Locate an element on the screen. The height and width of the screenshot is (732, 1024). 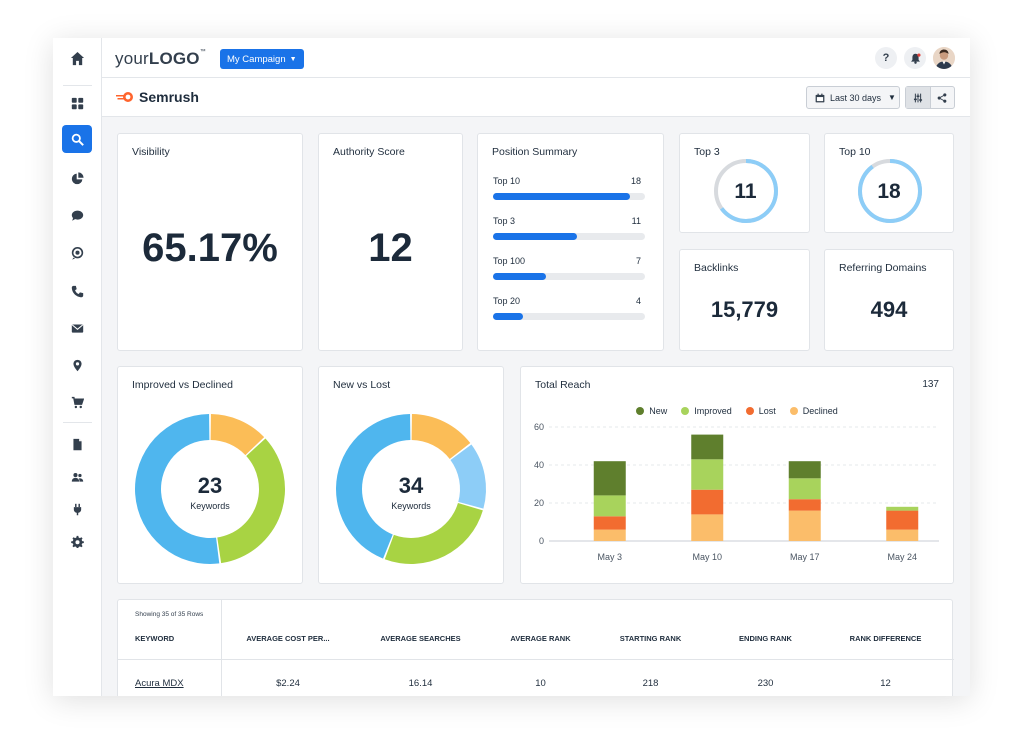
home-icon is located at coordinates (77, 58).